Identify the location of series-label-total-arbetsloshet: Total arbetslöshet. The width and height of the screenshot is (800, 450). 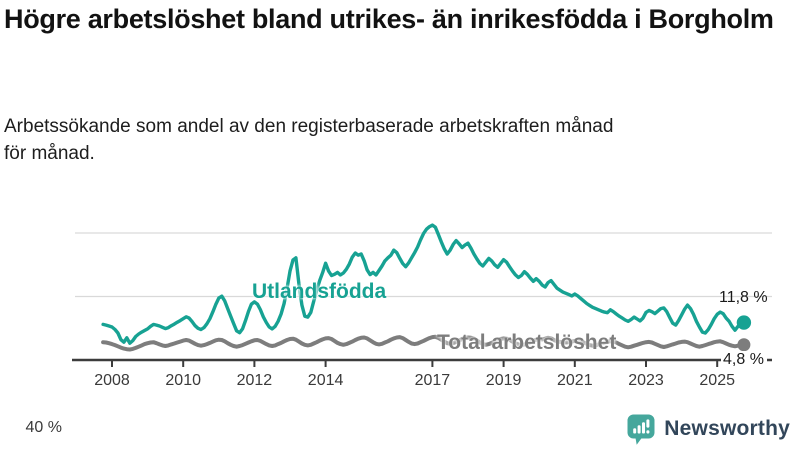
(527, 342).